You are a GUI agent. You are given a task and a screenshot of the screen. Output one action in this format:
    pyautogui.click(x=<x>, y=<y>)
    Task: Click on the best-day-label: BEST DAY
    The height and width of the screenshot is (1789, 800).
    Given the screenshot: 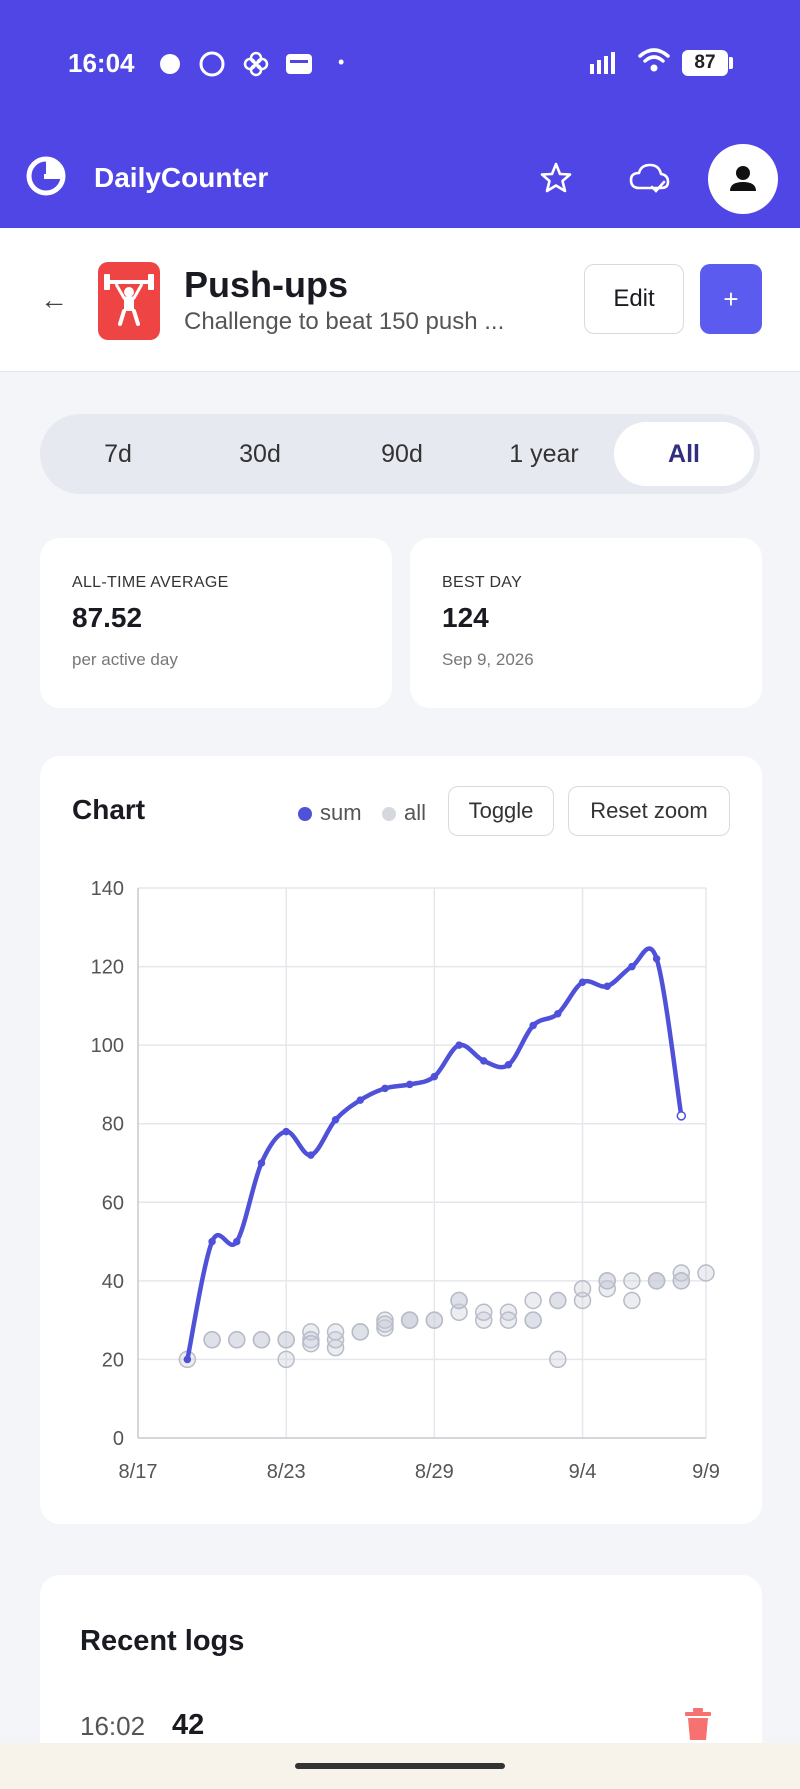 What is the action you would take?
    pyautogui.click(x=482, y=582)
    